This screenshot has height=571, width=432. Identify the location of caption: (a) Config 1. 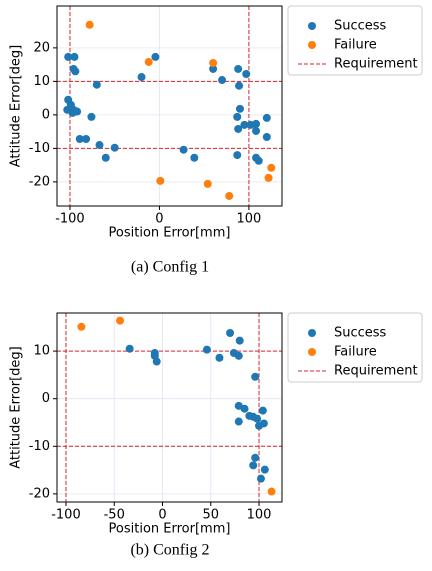
(170, 267).